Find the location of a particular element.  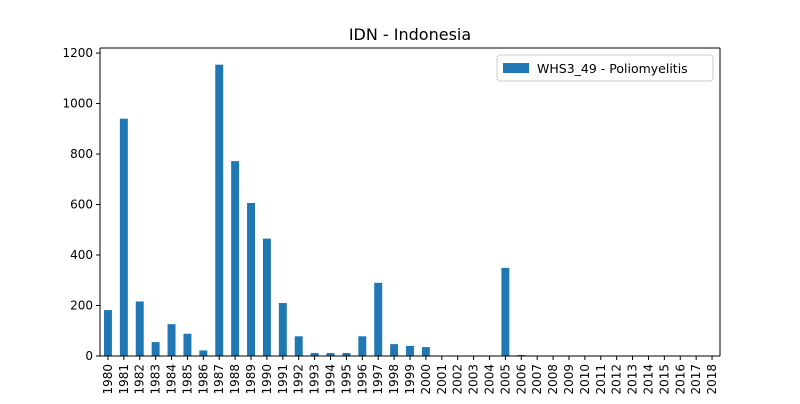

x-tick-label-1986: 1986 is located at coordinates (203, 379).